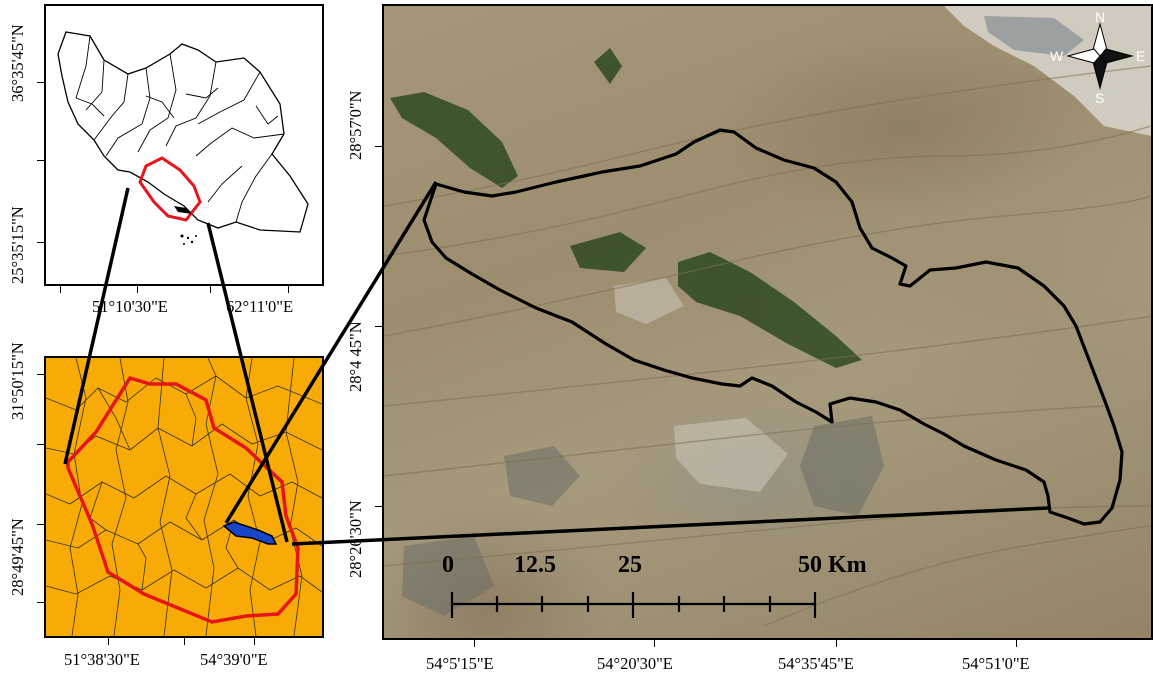 This screenshot has width=1153, height=678. What do you see at coordinates (180, 129) in the screenshot?
I see `province-boundaries` at bounding box center [180, 129].